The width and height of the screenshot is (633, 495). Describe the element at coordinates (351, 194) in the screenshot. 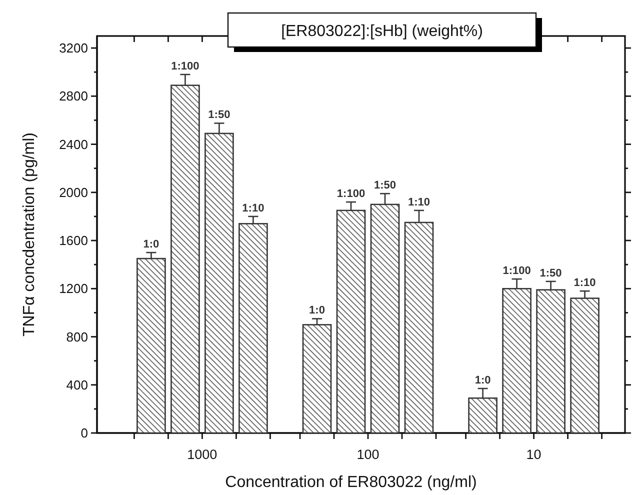

I see `series-label: 1:100` at that location.